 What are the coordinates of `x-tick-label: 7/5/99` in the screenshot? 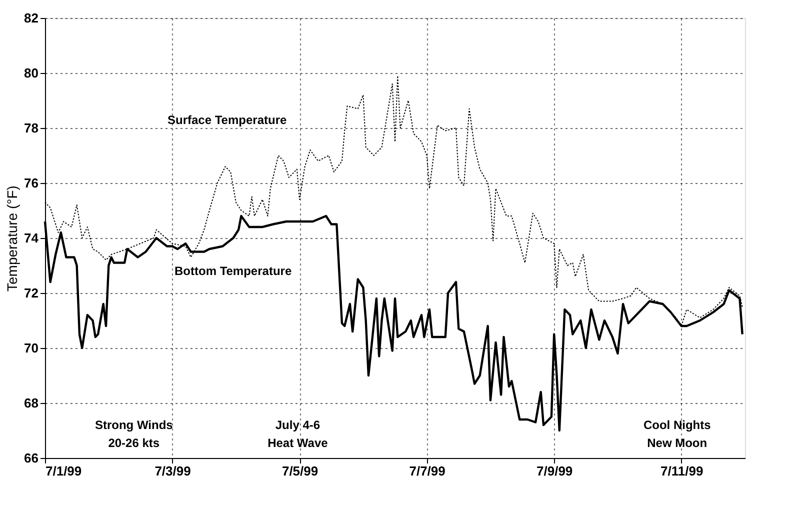 It's located at (300, 471).